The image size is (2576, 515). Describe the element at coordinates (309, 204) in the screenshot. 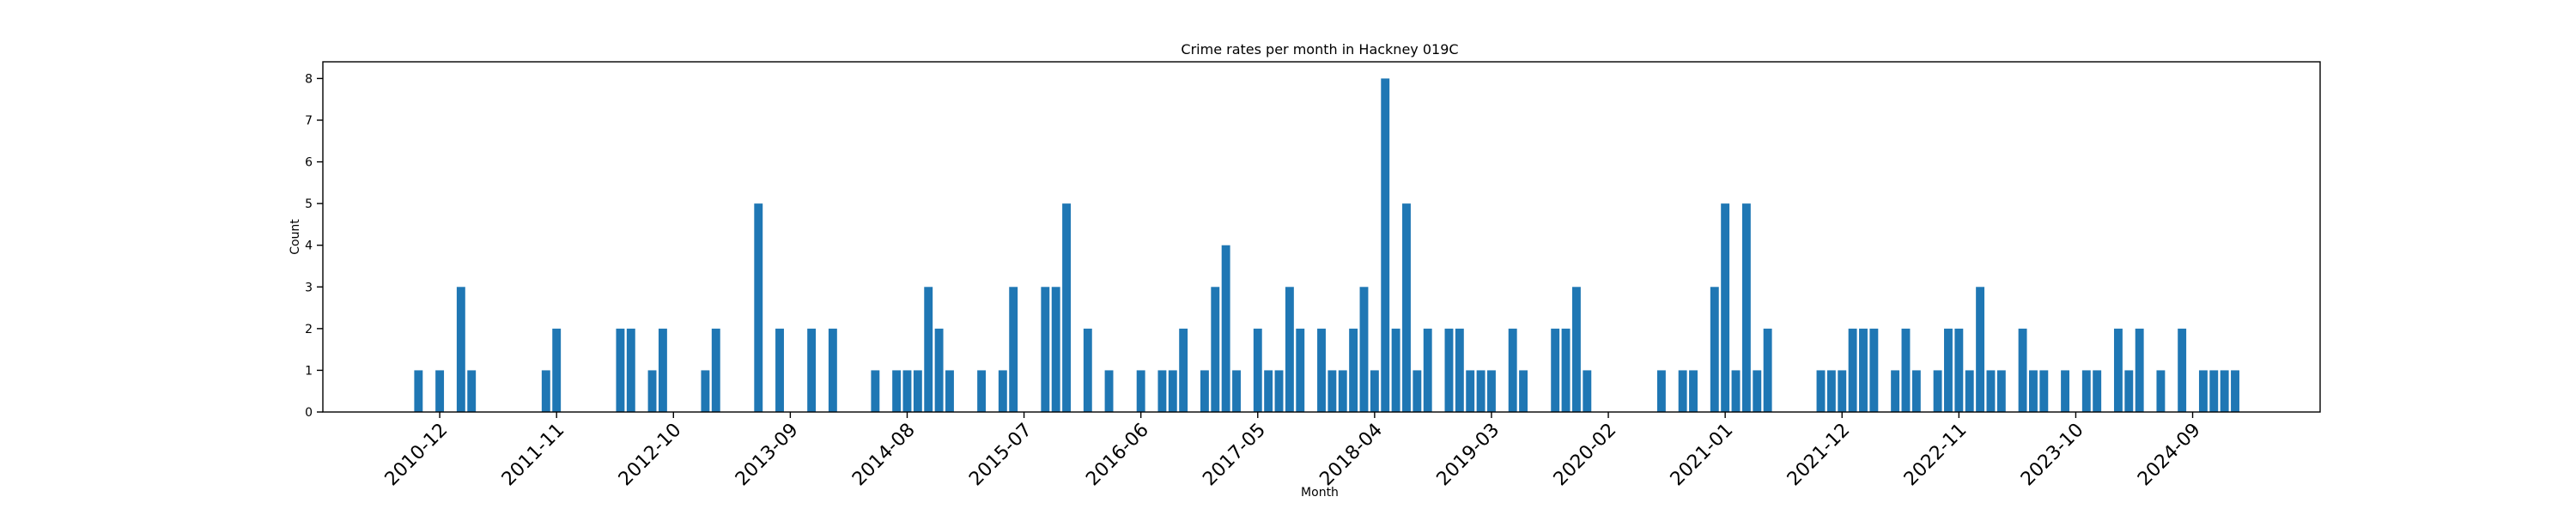

I see `y-tick-label: 5` at that location.